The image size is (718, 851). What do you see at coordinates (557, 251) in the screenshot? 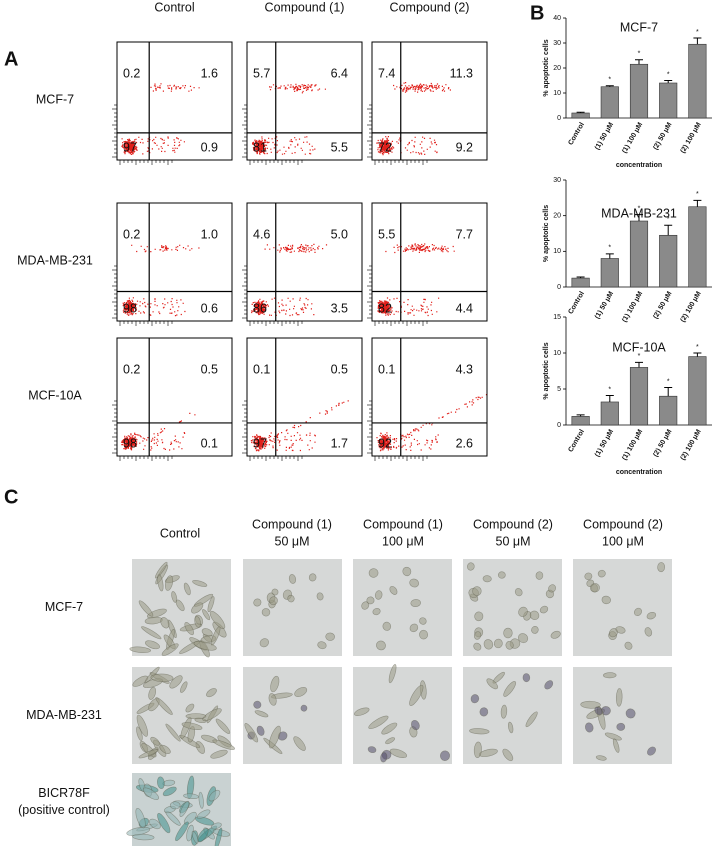
I see `y-tick-label: 10` at bounding box center [557, 251].